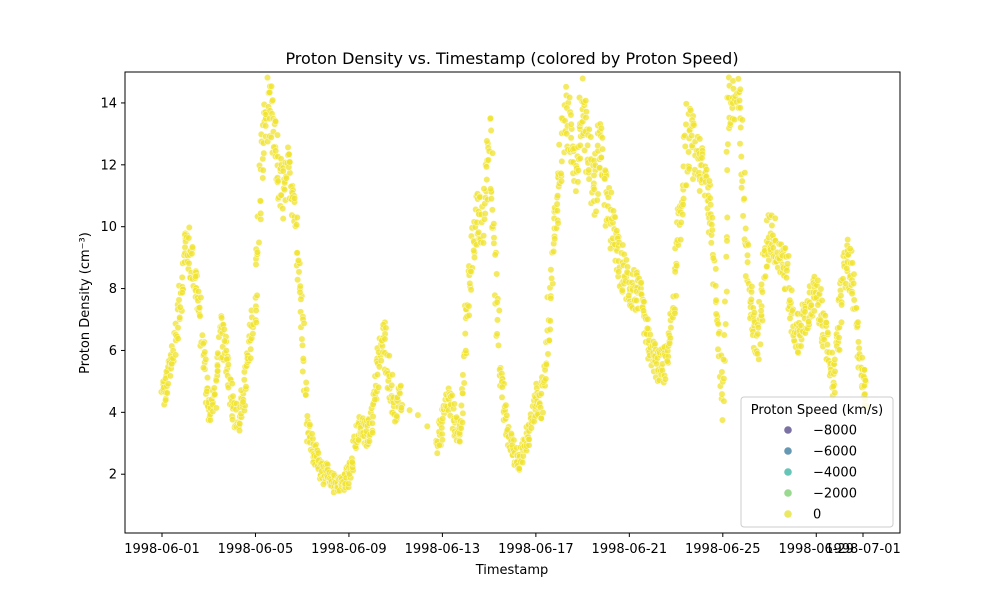 The height and width of the screenshot is (600, 1000). I want to click on legend-label: 0, so click(817, 515).